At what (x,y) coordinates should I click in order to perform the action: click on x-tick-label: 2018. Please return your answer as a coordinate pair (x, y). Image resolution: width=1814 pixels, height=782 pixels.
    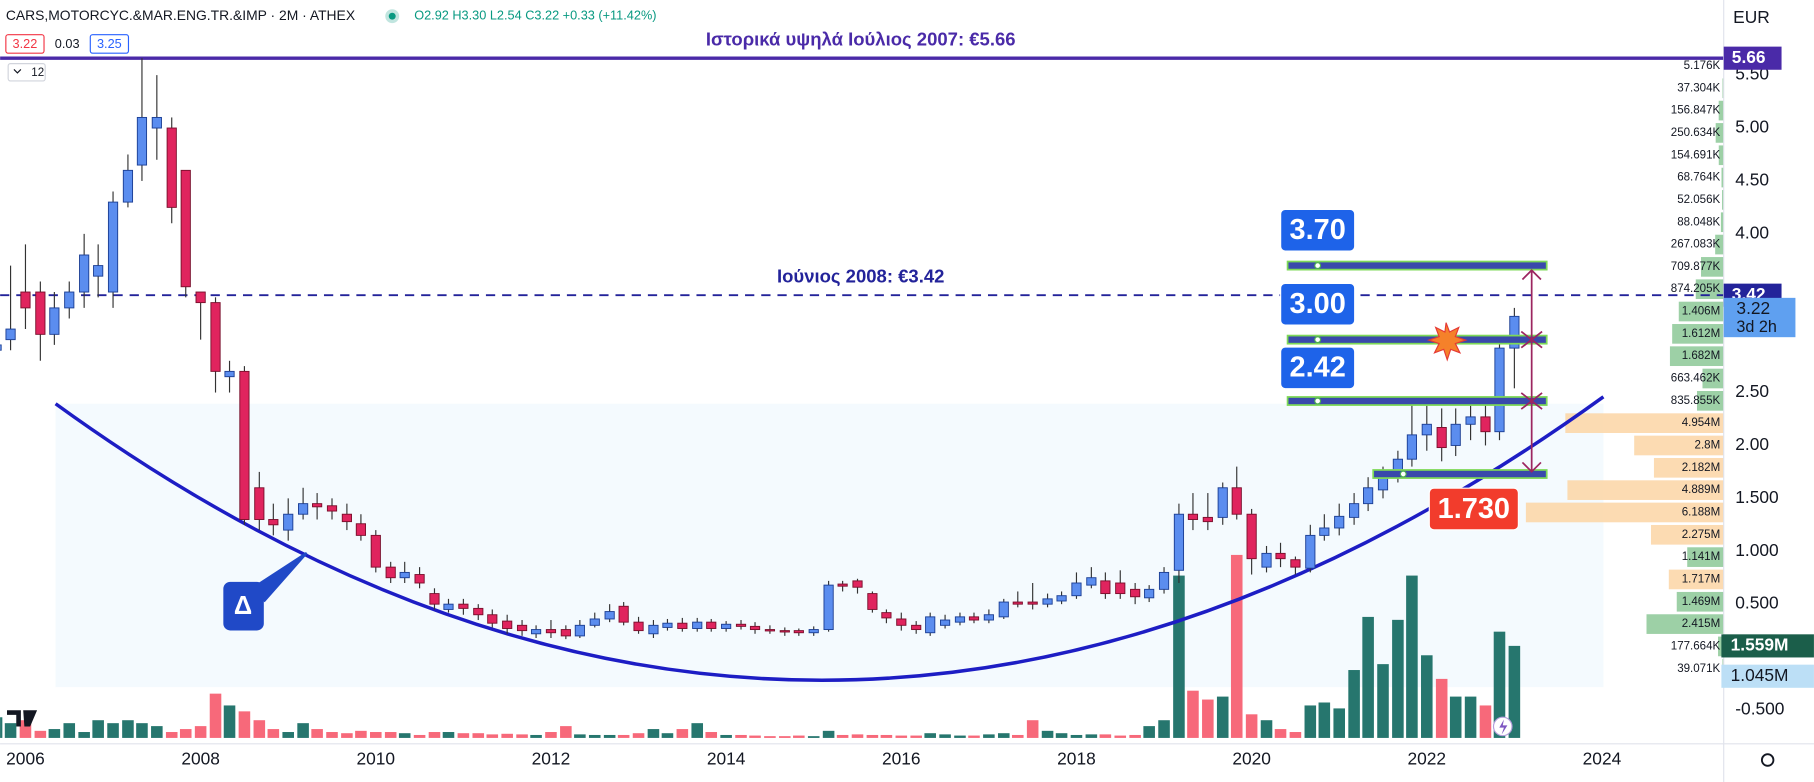
    Looking at the image, I should click on (1076, 759).